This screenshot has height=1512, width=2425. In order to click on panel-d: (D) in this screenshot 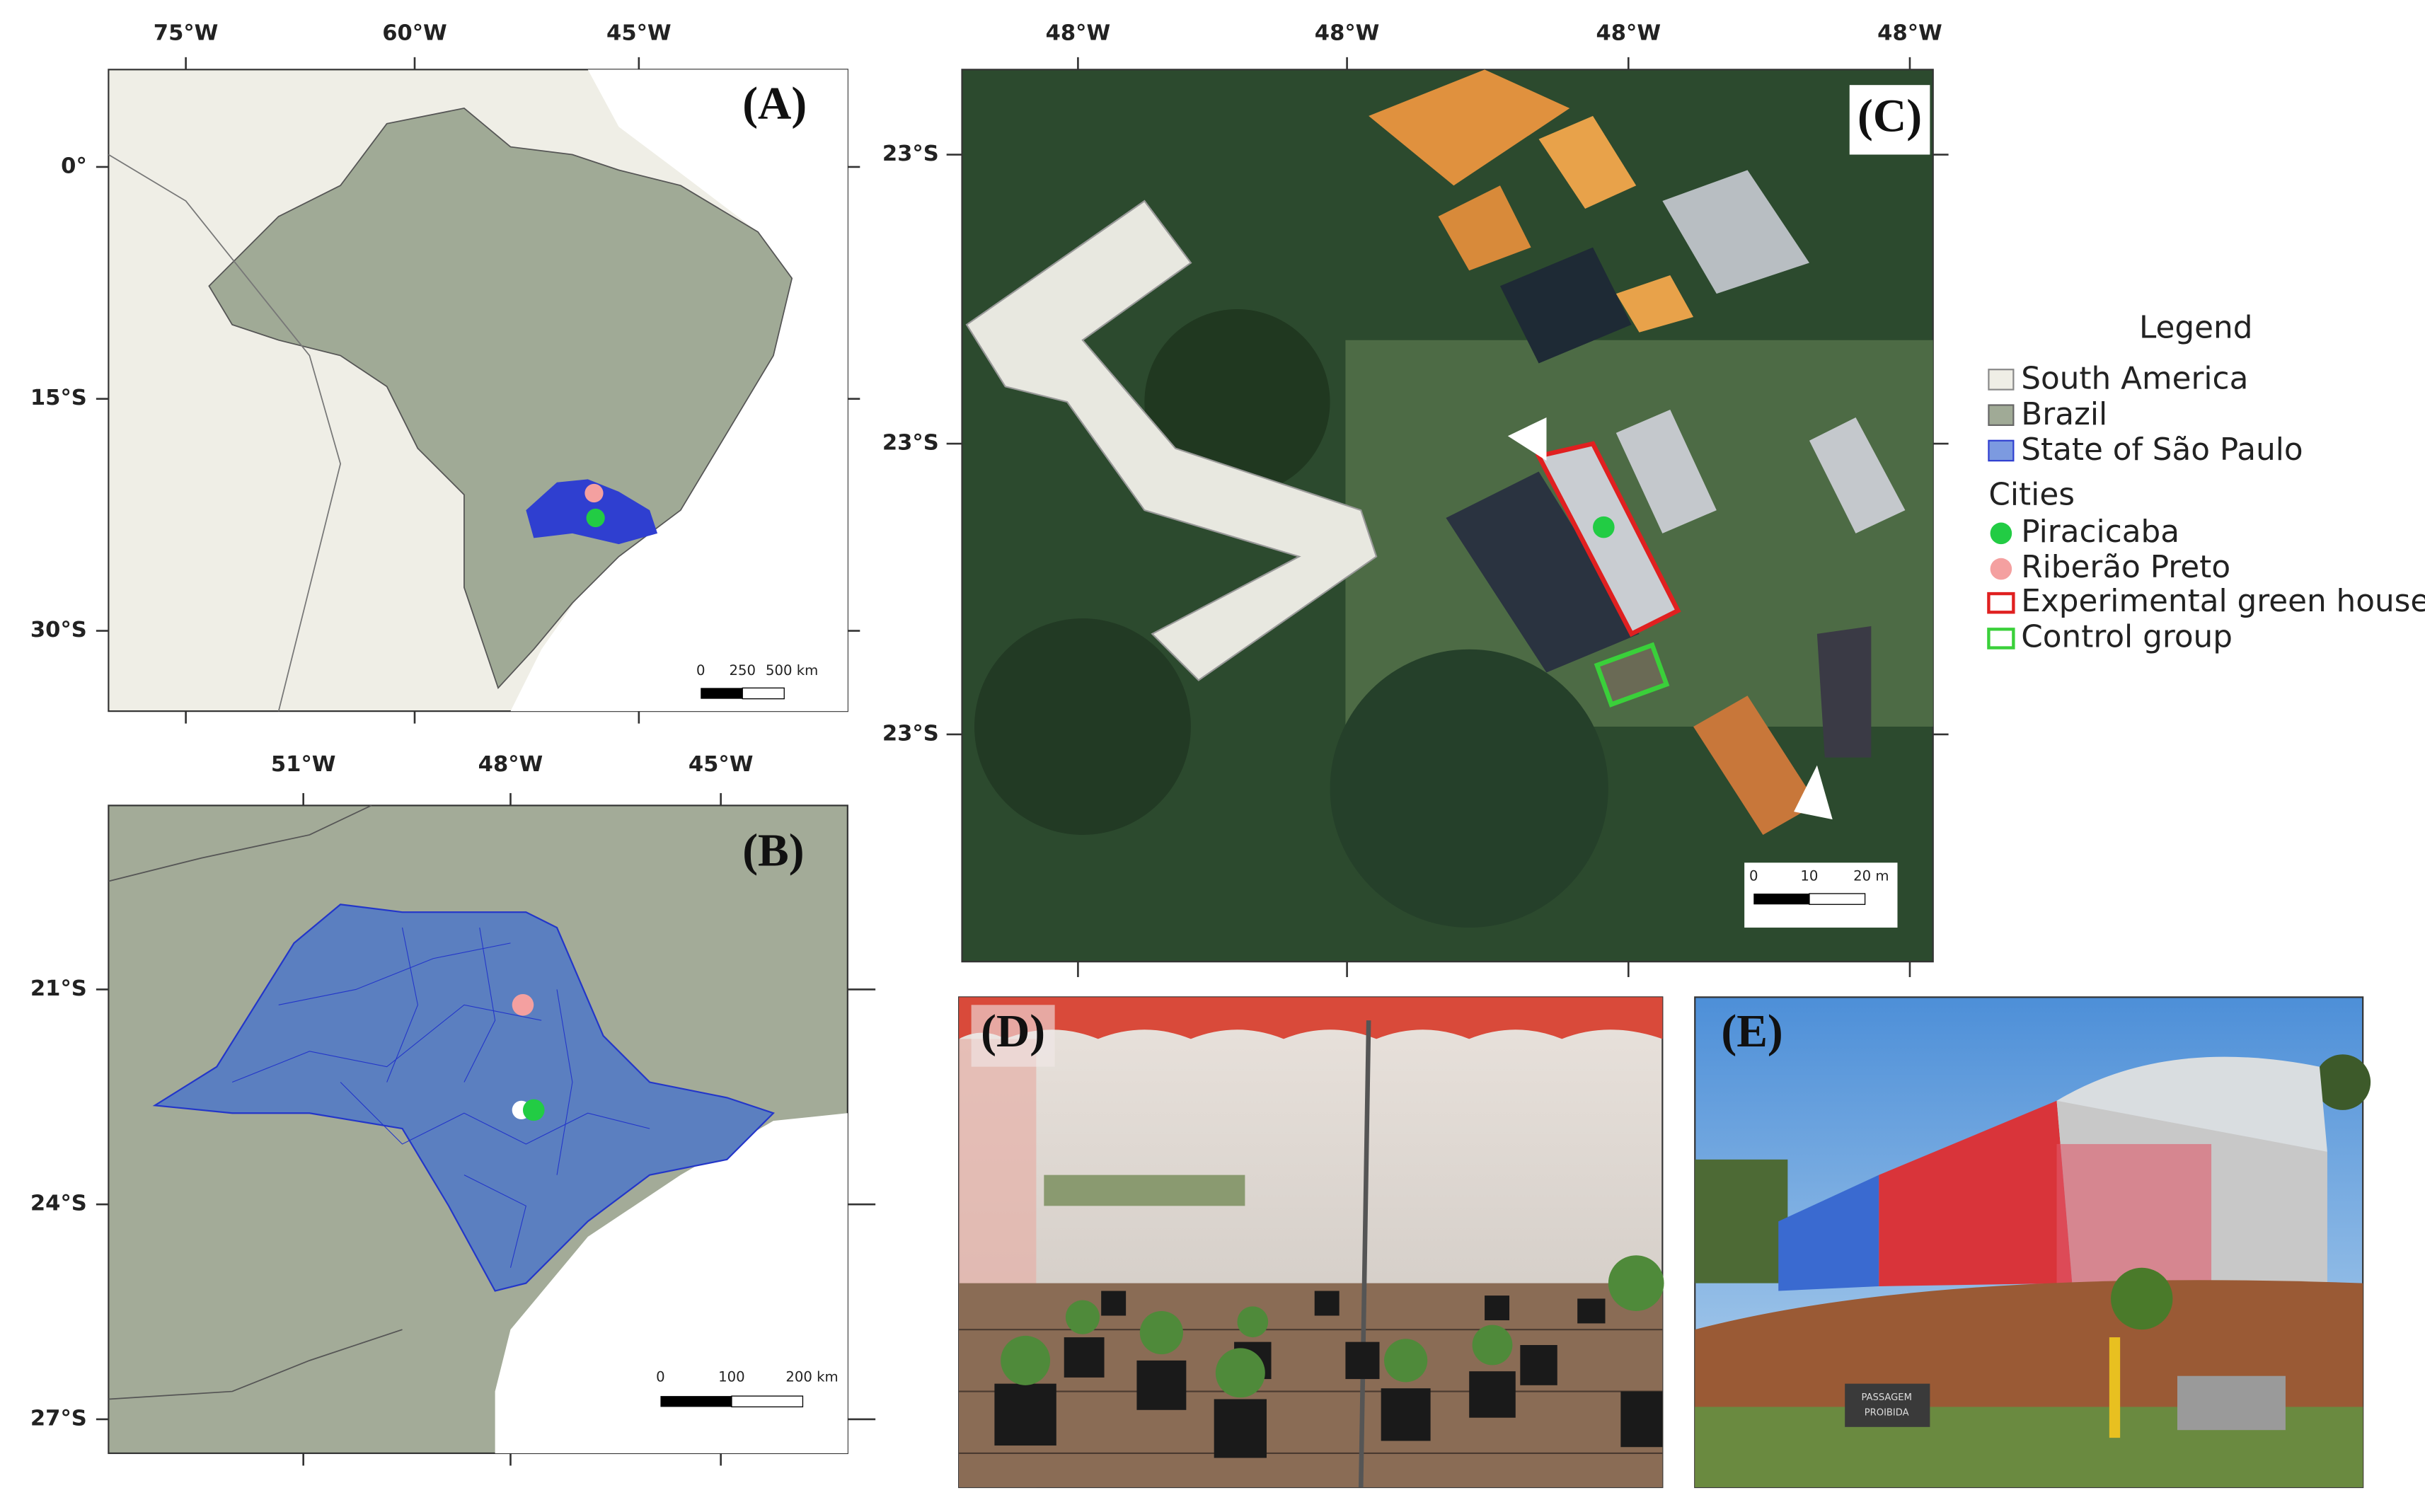, I will do `click(1311, 1242)`.